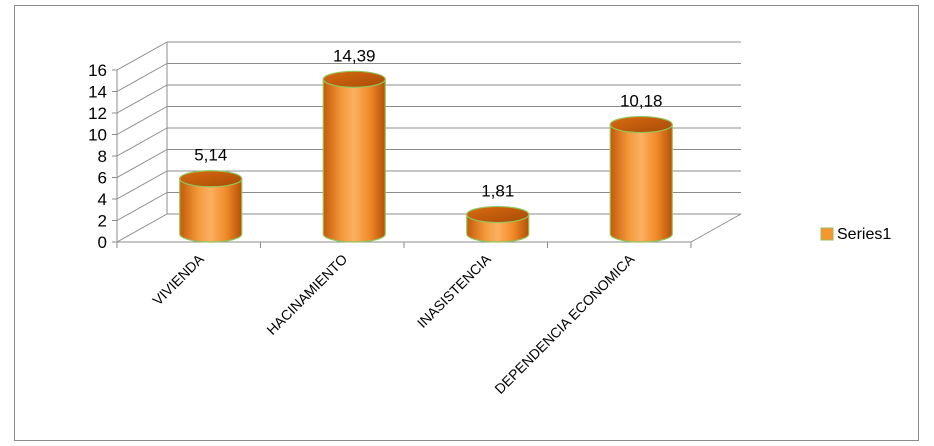  What do you see at coordinates (102, 221) in the screenshot?
I see `y-tick-label: 2` at bounding box center [102, 221].